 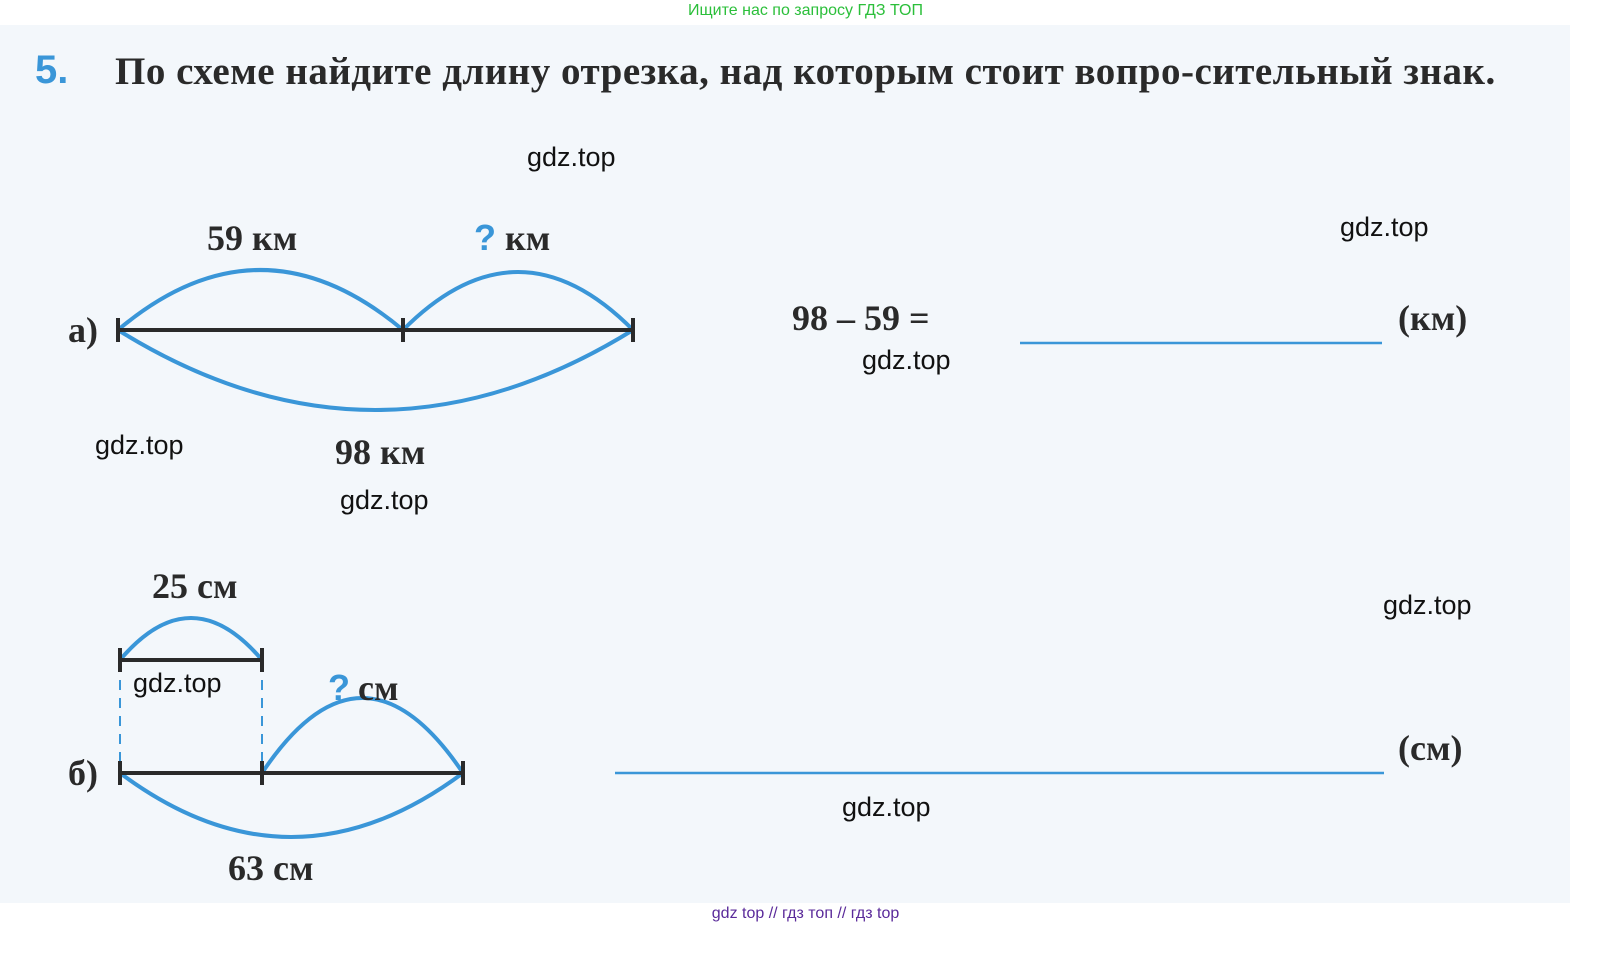 What do you see at coordinates (378, 688) in the screenshot?
I see `label-cm: см` at bounding box center [378, 688].